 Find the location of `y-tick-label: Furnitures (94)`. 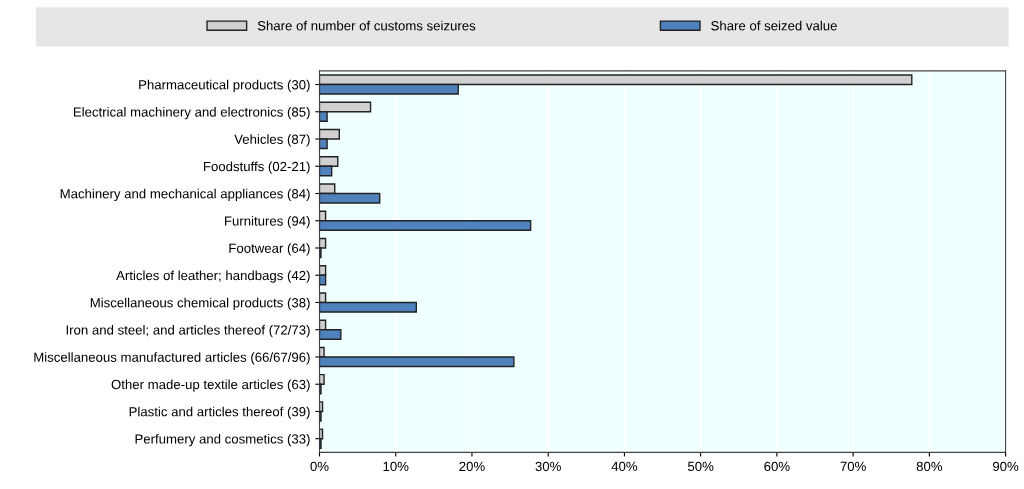

y-tick-label: Furnitures (94) is located at coordinates (267, 222).